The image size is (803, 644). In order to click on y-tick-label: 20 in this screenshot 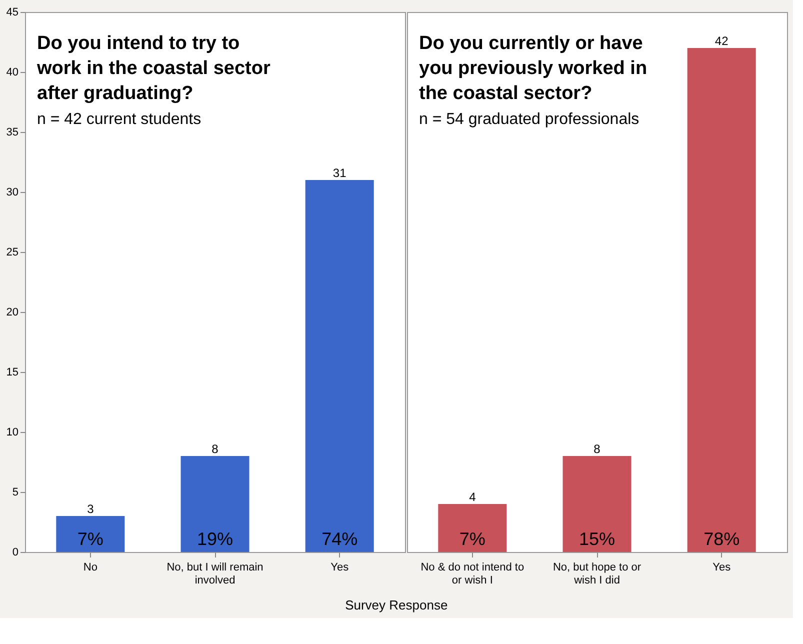, I will do `click(12, 312)`.